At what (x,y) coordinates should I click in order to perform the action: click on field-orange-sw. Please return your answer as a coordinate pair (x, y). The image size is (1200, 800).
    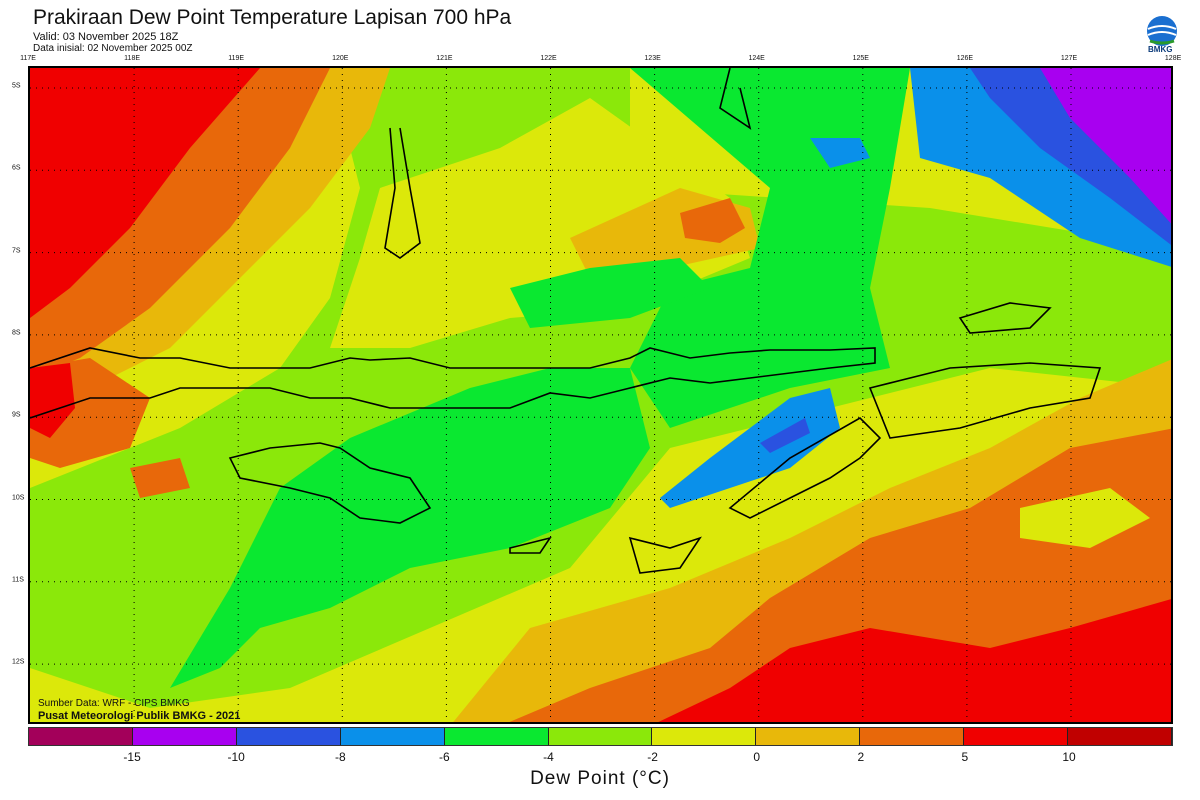
    Looking at the image, I should click on (160, 478).